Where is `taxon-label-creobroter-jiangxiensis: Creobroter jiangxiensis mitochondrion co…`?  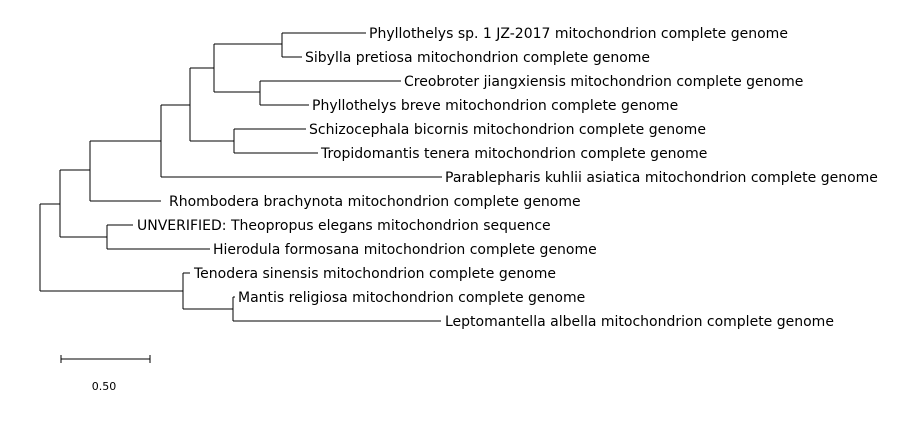
taxon-label-creobroter-jiangxiensis: Creobroter jiangxiensis mitochondrion co… is located at coordinates (603, 82).